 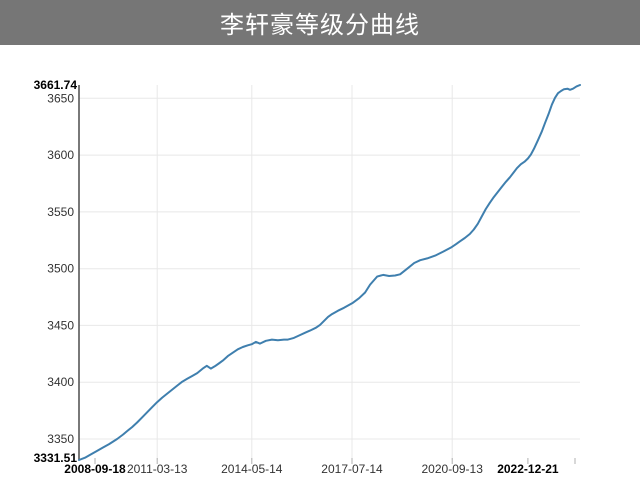 I want to click on x-tick-label: 2008-09-18, so click(x=95, y=469).